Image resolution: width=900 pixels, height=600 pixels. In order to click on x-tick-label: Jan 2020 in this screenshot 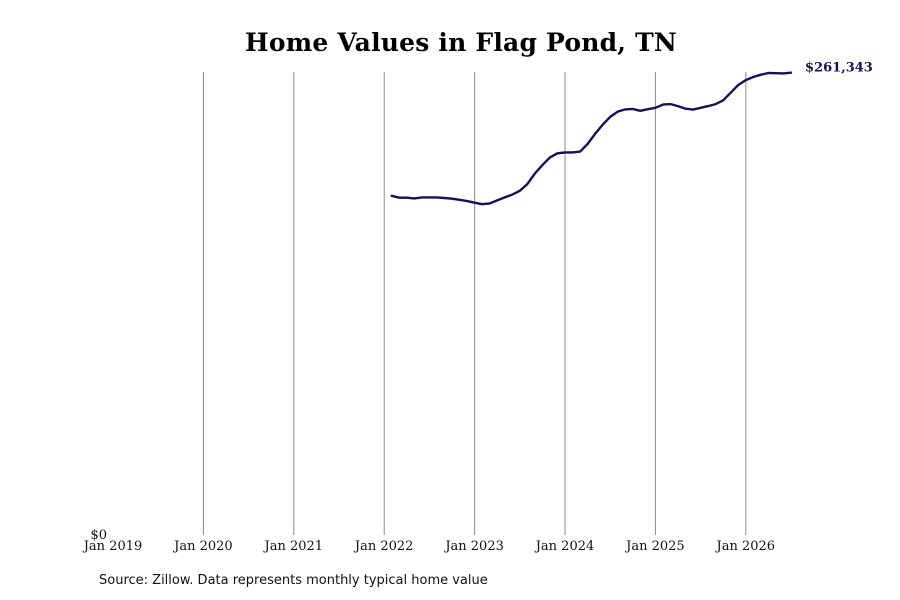, I will do `click(202, 546)`.